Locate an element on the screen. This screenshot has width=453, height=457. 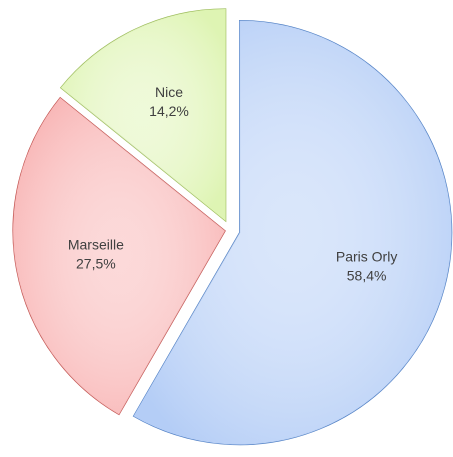
slice-value-label: 58,4% is located at coordinates (367, 275).